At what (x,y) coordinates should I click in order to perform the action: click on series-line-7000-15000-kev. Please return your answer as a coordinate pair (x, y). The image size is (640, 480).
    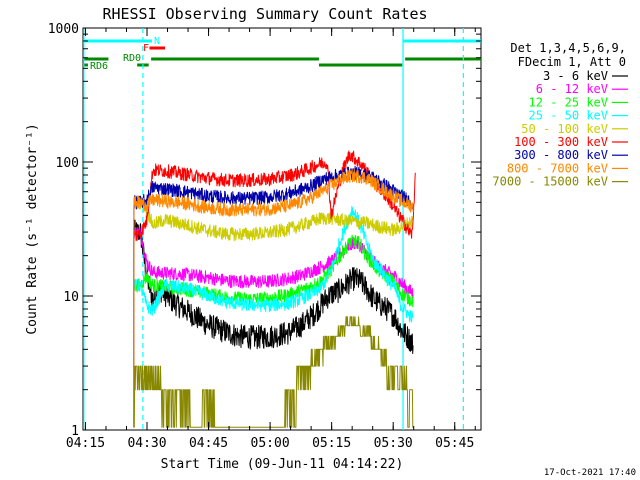
    Looking at the image, I should click on (273, 372).